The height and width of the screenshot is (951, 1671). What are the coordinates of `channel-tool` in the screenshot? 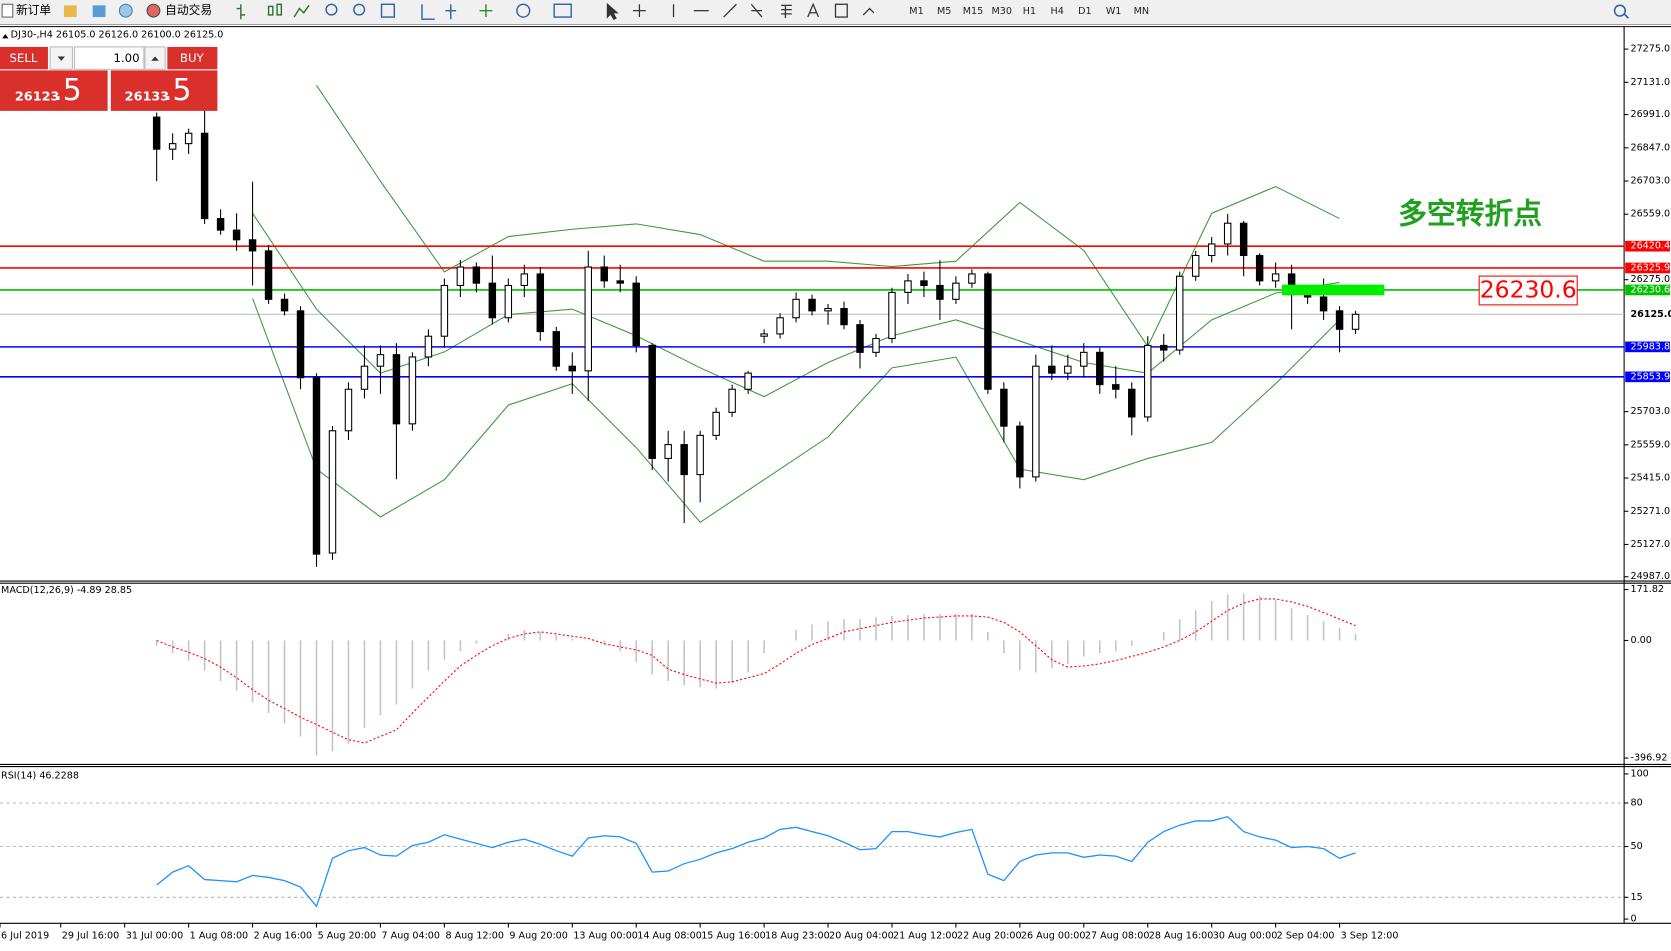 It's located at (756, 10).